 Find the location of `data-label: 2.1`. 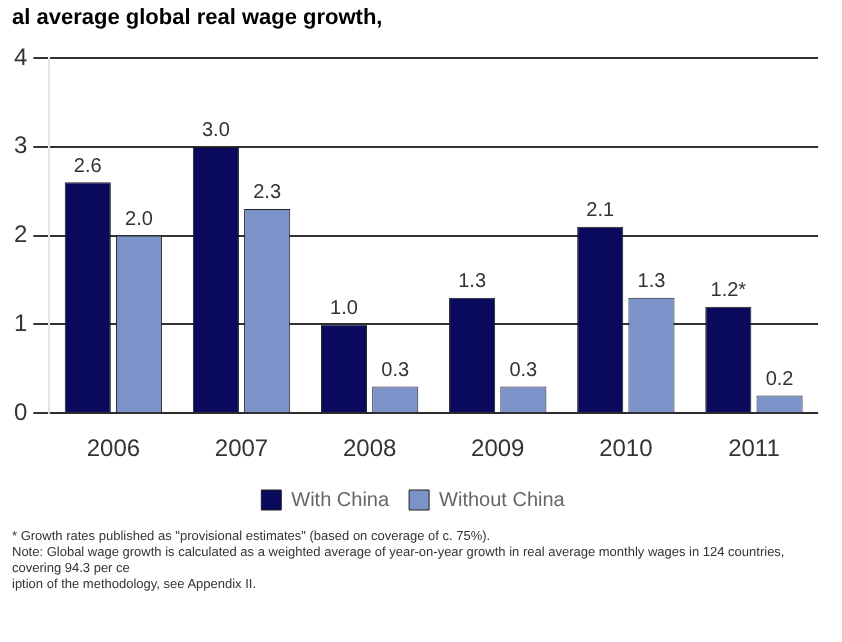

data-label: 2.1 is located at coordinates (600, 211).